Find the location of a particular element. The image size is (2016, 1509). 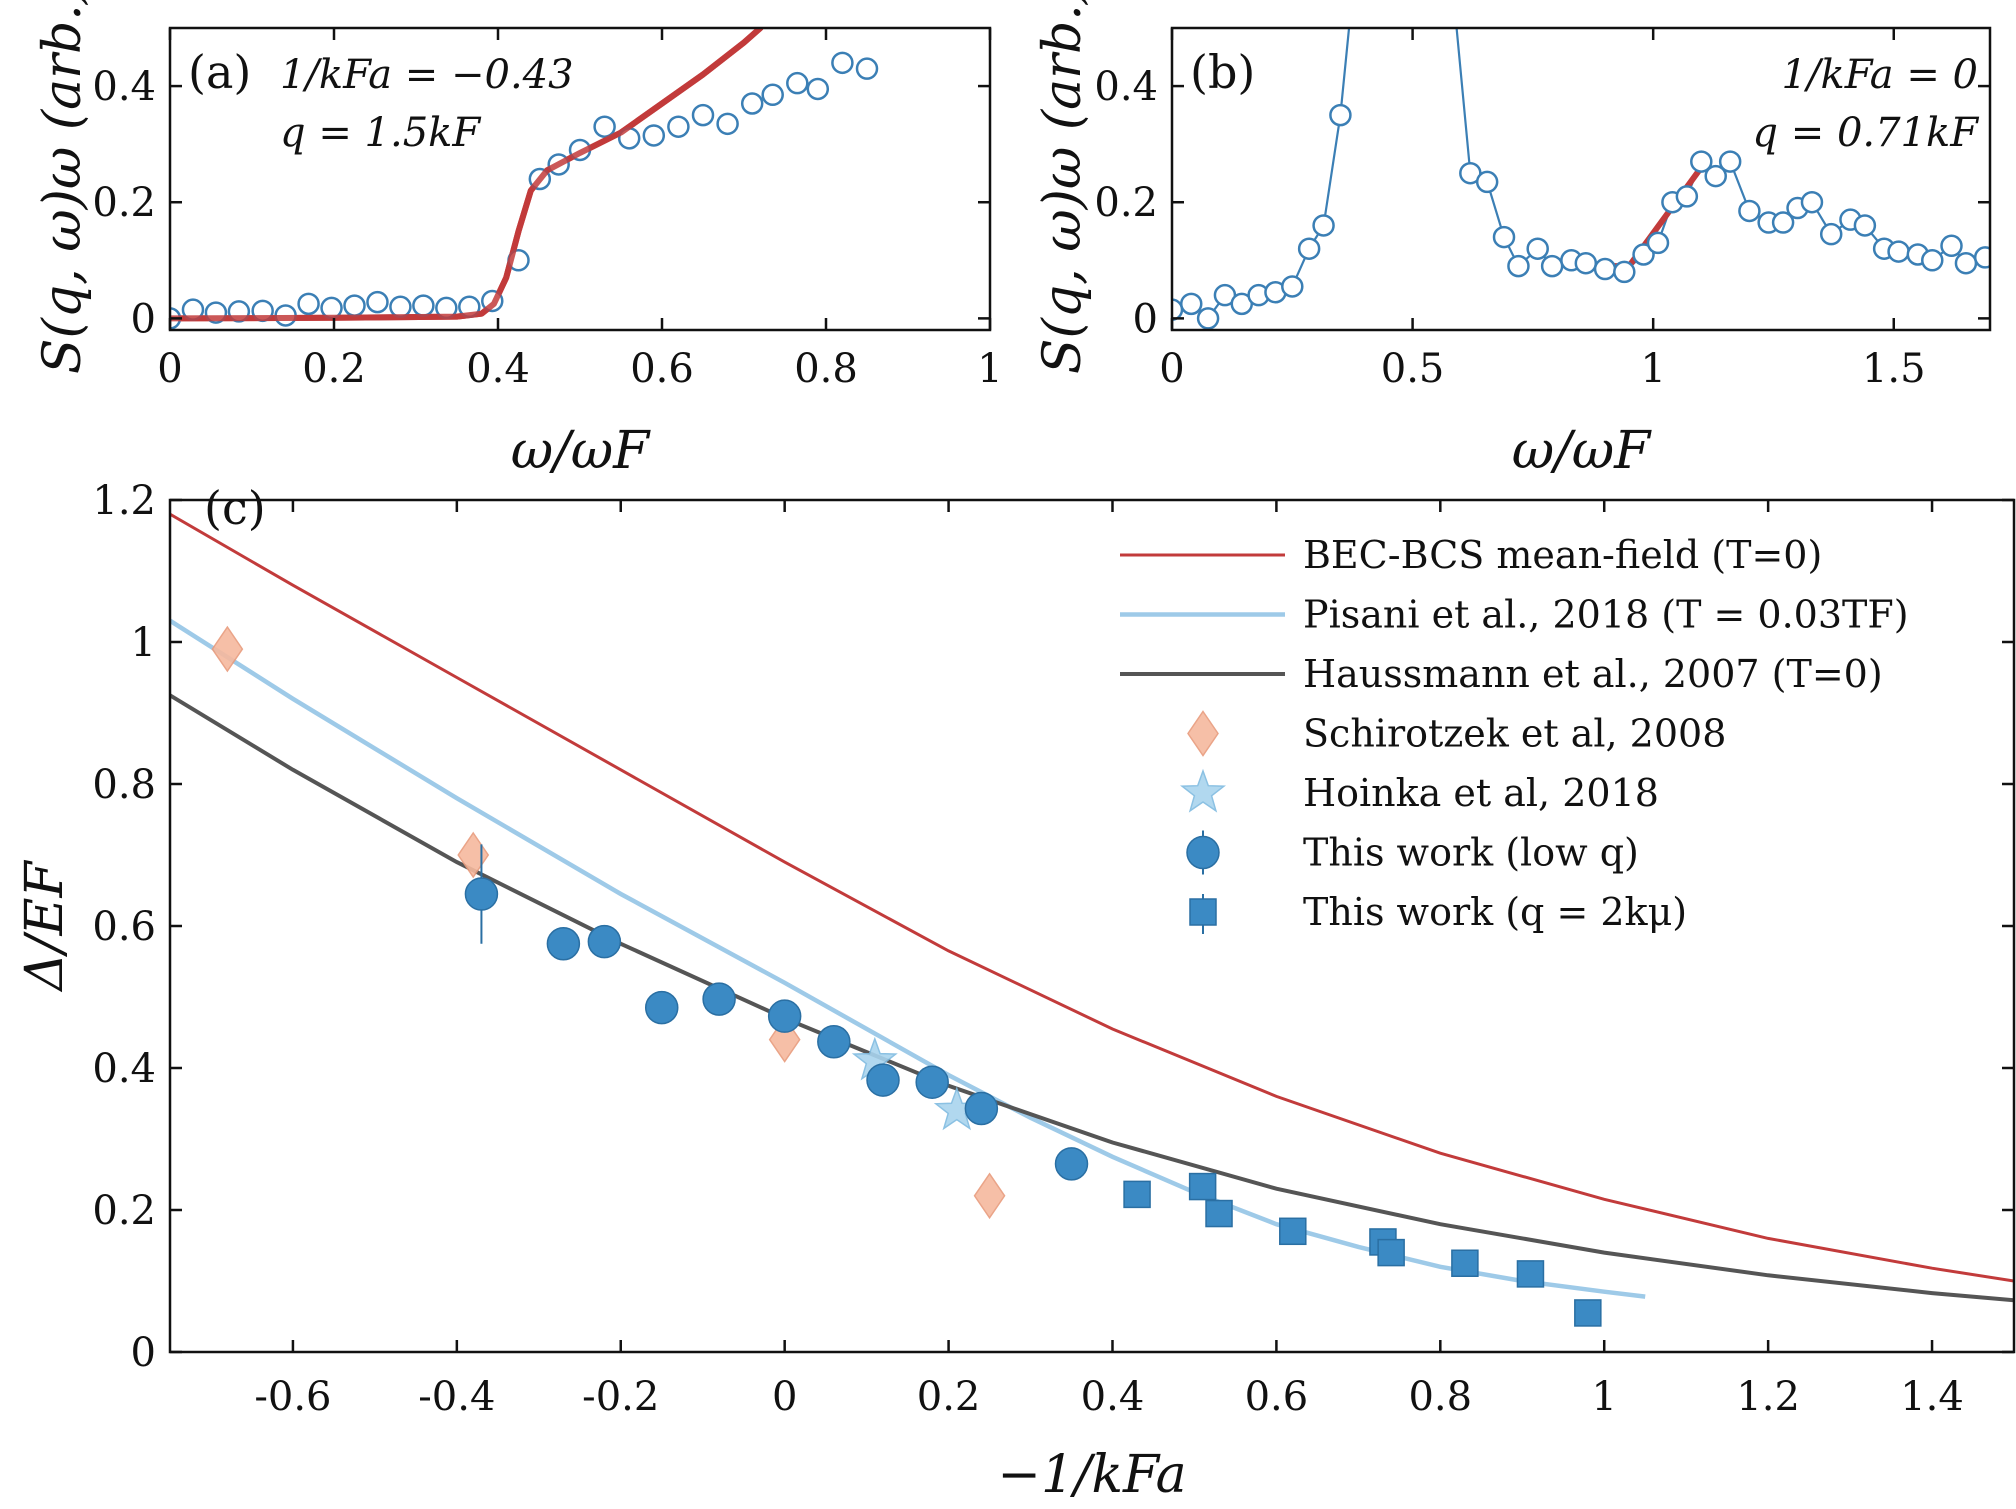

annotation-2: q = 1.5kF is located at coordinates (380, 133).